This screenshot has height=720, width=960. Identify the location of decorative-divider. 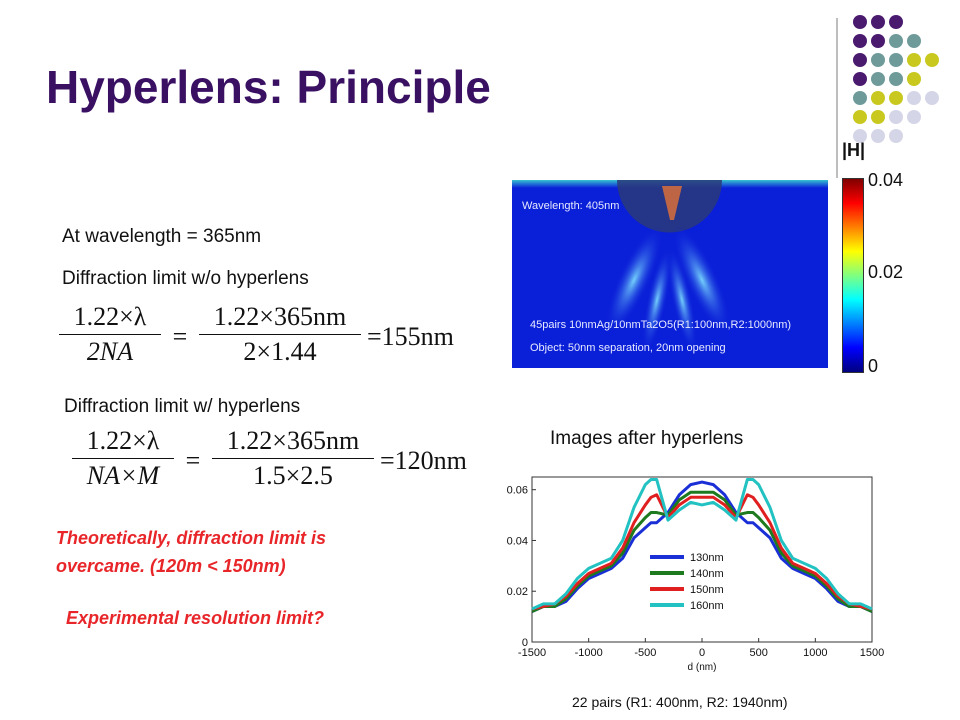
(837, 98).